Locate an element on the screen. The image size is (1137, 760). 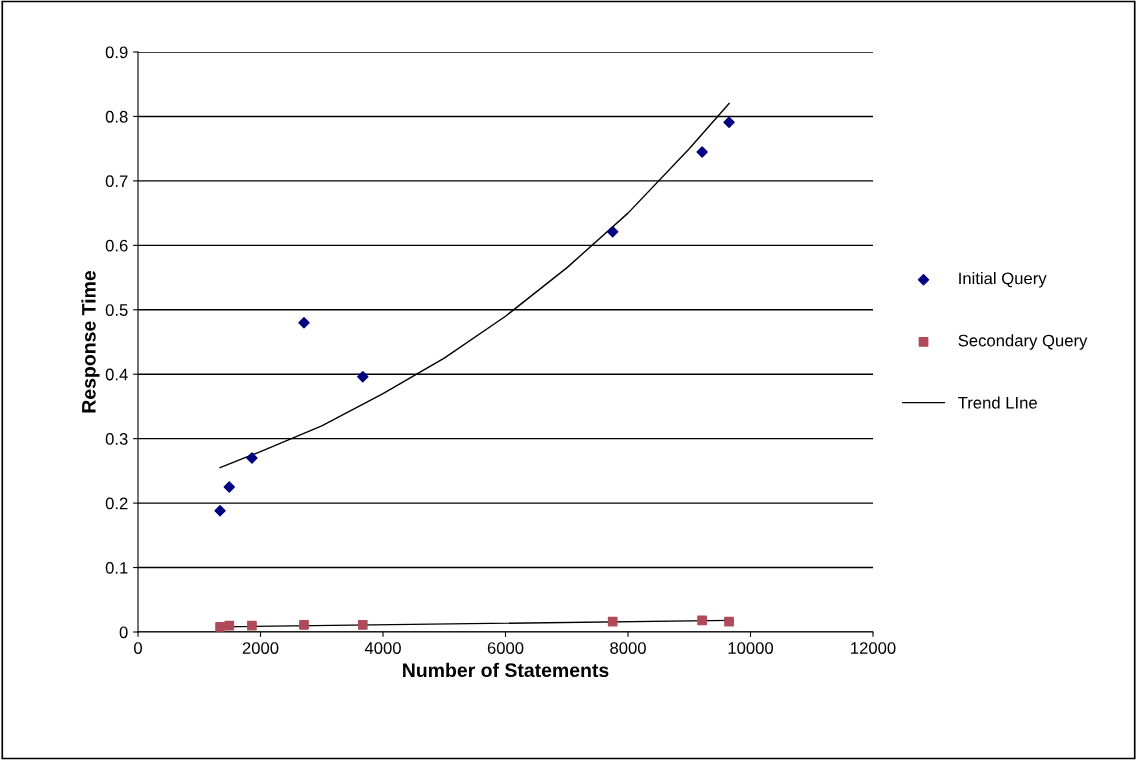
y-axis-title: Response Time is located at coordinates (90, 341).